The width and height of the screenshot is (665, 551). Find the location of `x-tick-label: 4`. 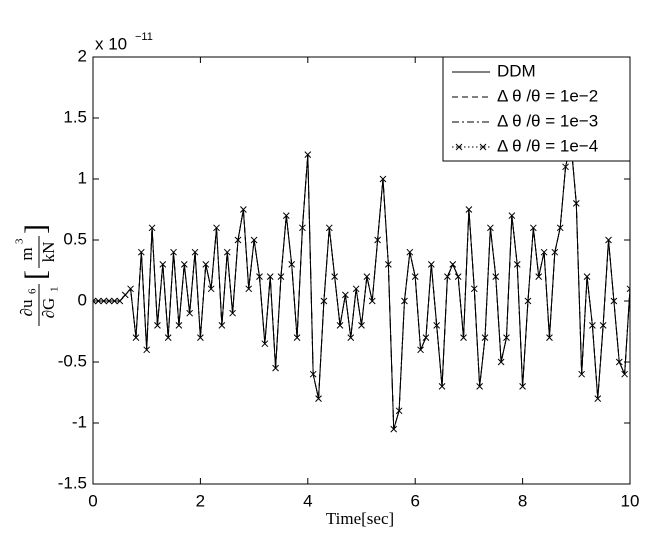

x-tick-label: 4 is located at coordinates (307, 500).